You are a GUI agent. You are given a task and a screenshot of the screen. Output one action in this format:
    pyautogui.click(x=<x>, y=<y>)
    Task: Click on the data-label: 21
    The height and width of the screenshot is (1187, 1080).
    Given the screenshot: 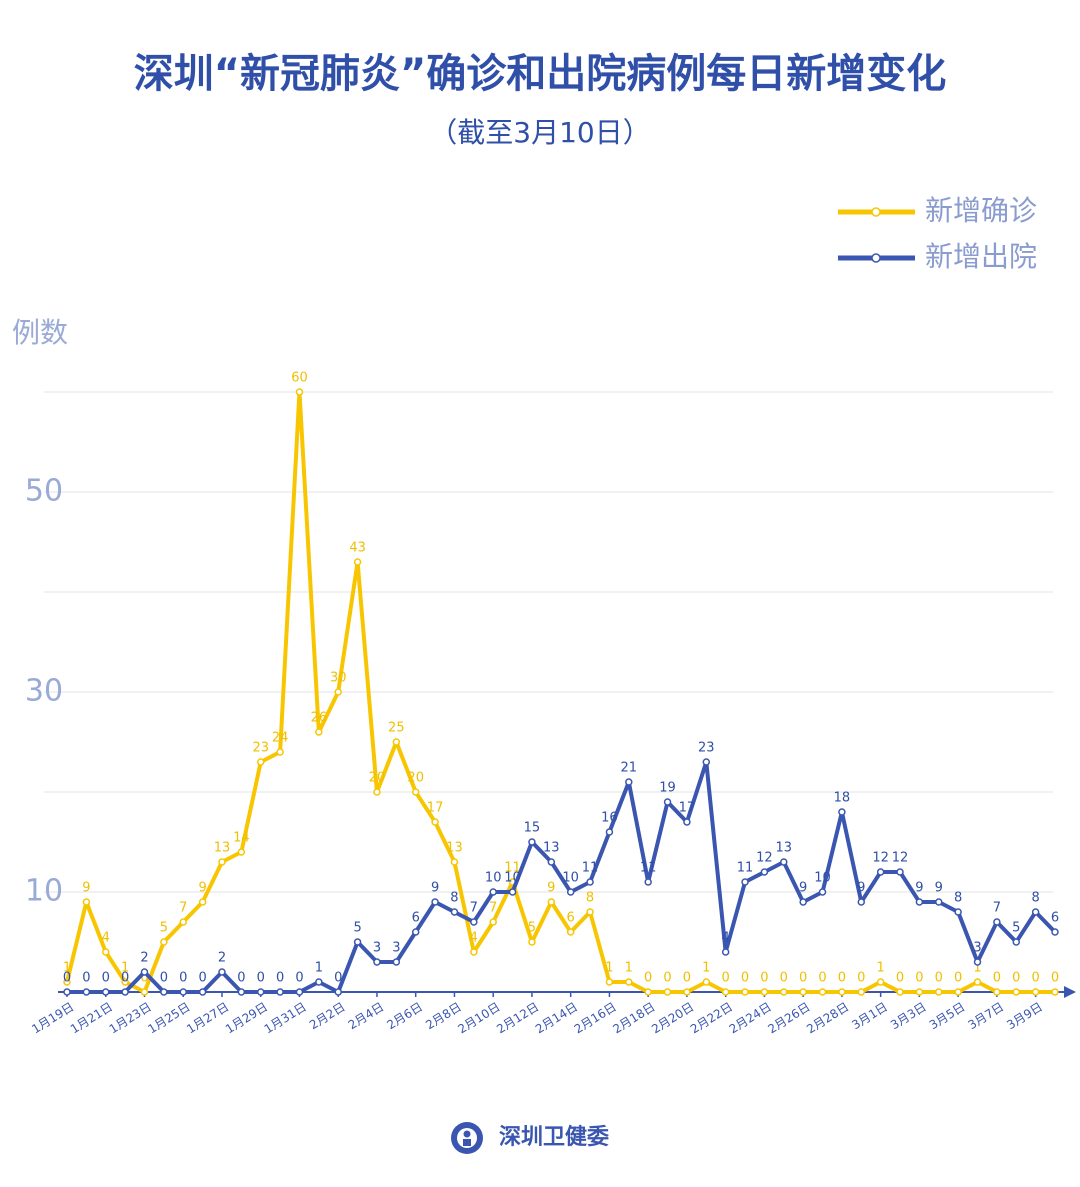 What is the action you would take?
    pyautogui.click(x=629, y=768)
    